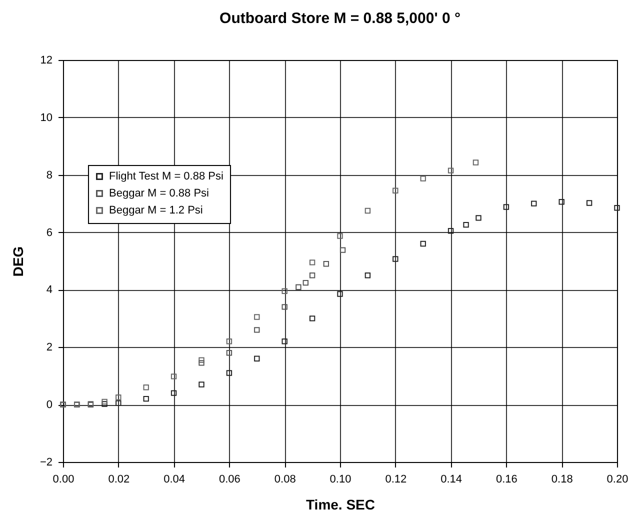 The height and width of the screenshot is (516, 637). Describe the element at coordinates (175, 480) in the screenshot. I see `x-tick-label: 0.04` at that location.